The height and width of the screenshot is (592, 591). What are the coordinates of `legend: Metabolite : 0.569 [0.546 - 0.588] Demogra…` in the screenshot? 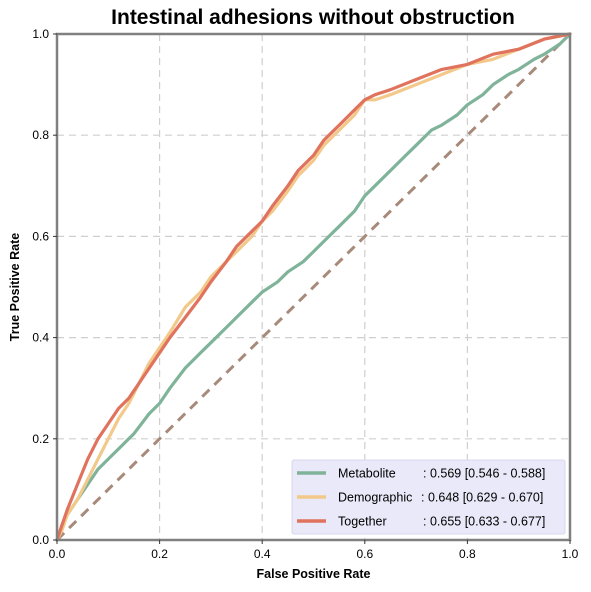 It's located at (428, 497).